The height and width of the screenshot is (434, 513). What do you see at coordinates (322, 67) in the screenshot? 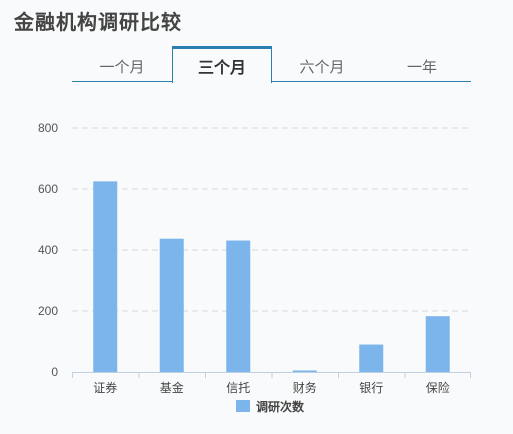
I see `tab-six-months: 六个月` at bounding box center [322, 67].